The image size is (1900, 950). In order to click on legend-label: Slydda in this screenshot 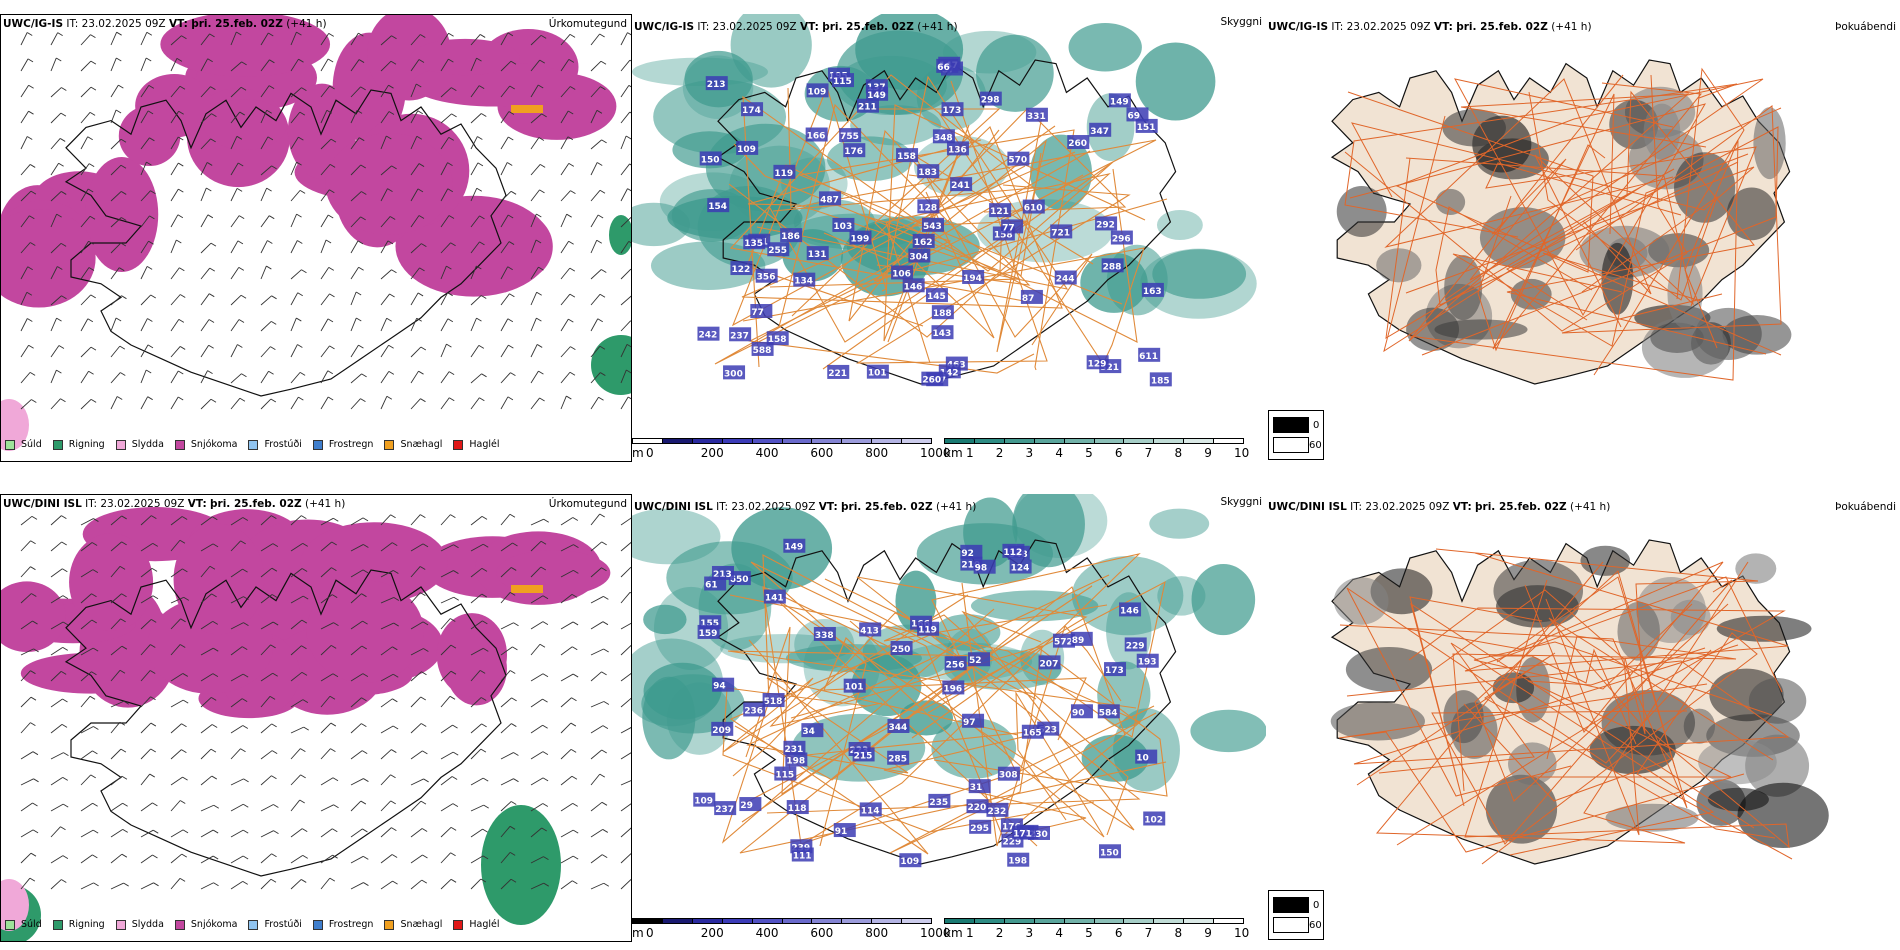, I will do `click(147, 924)`.